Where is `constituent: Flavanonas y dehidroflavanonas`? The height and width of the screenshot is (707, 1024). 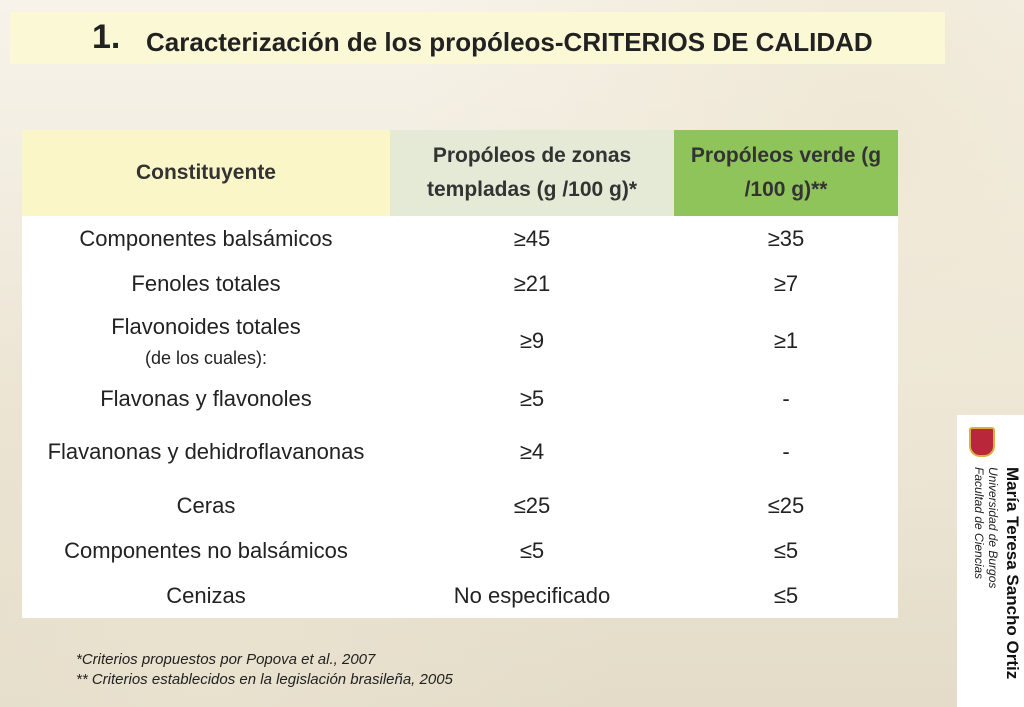 constituent: Flavanonas y dehidroflavanonas is located at coordinates (206, 451).